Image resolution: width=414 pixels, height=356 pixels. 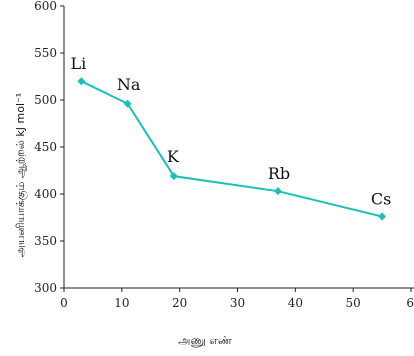 What do you see at coordinates (237, 303) in the screenshot?
I see `x-tick-label: 30` at bounding box center [237, 303].